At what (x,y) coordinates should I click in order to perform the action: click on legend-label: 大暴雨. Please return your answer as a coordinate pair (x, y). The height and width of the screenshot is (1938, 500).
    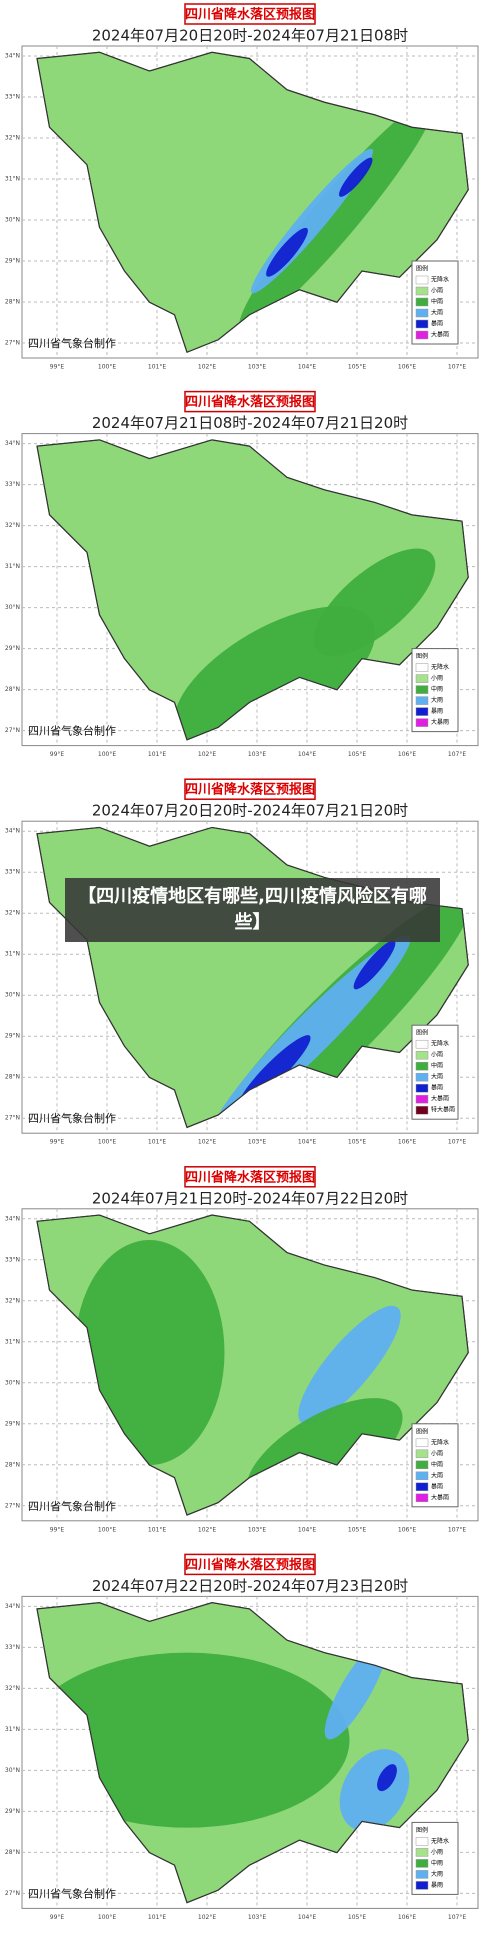
    Looking at the image, I should click on (440, 722).